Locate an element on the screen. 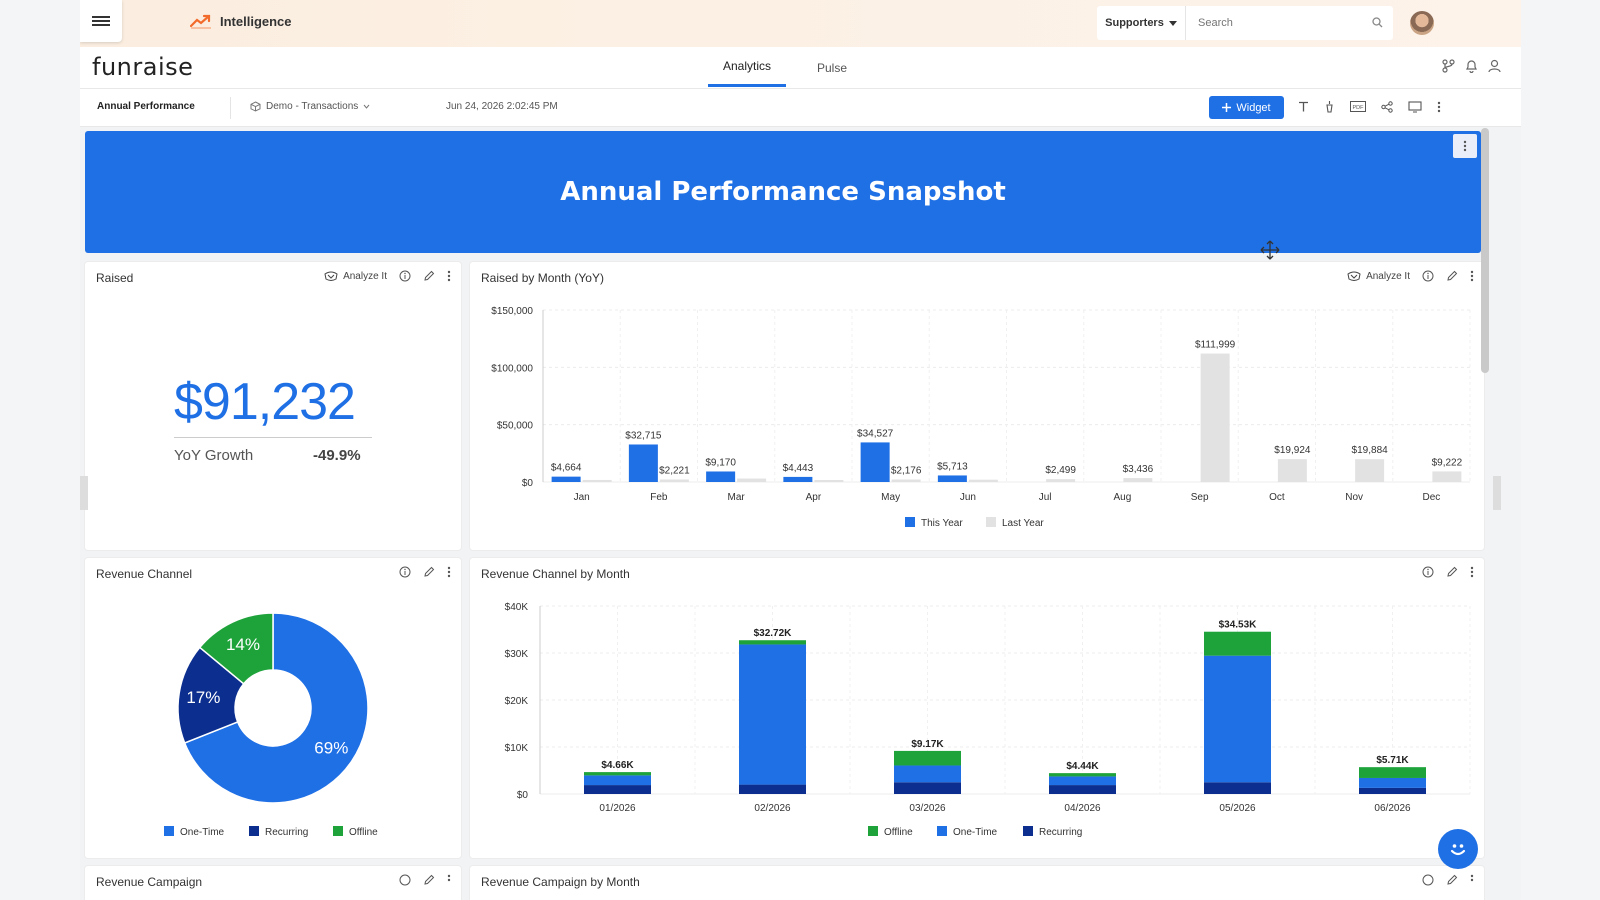  x-tick-label: Jul is located at coordinates (1045, 497).